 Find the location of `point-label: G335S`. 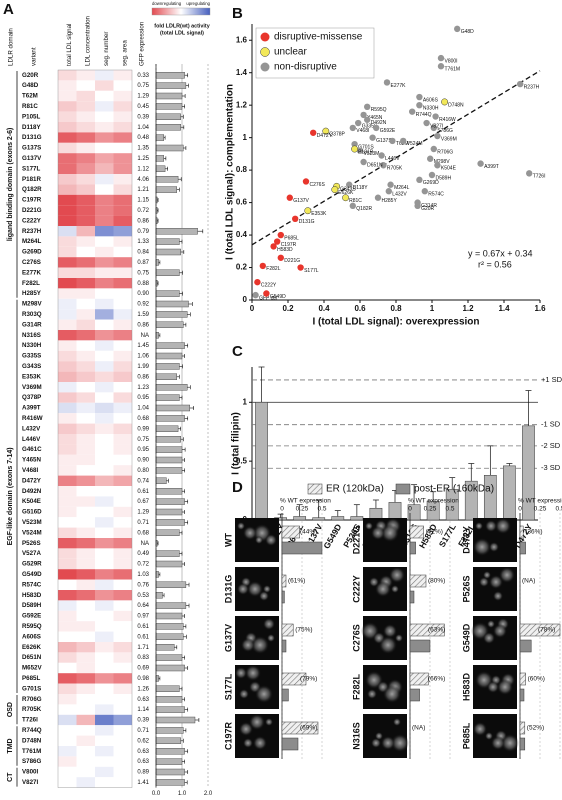

point-label: G335S is located at coordinates (370, 126).